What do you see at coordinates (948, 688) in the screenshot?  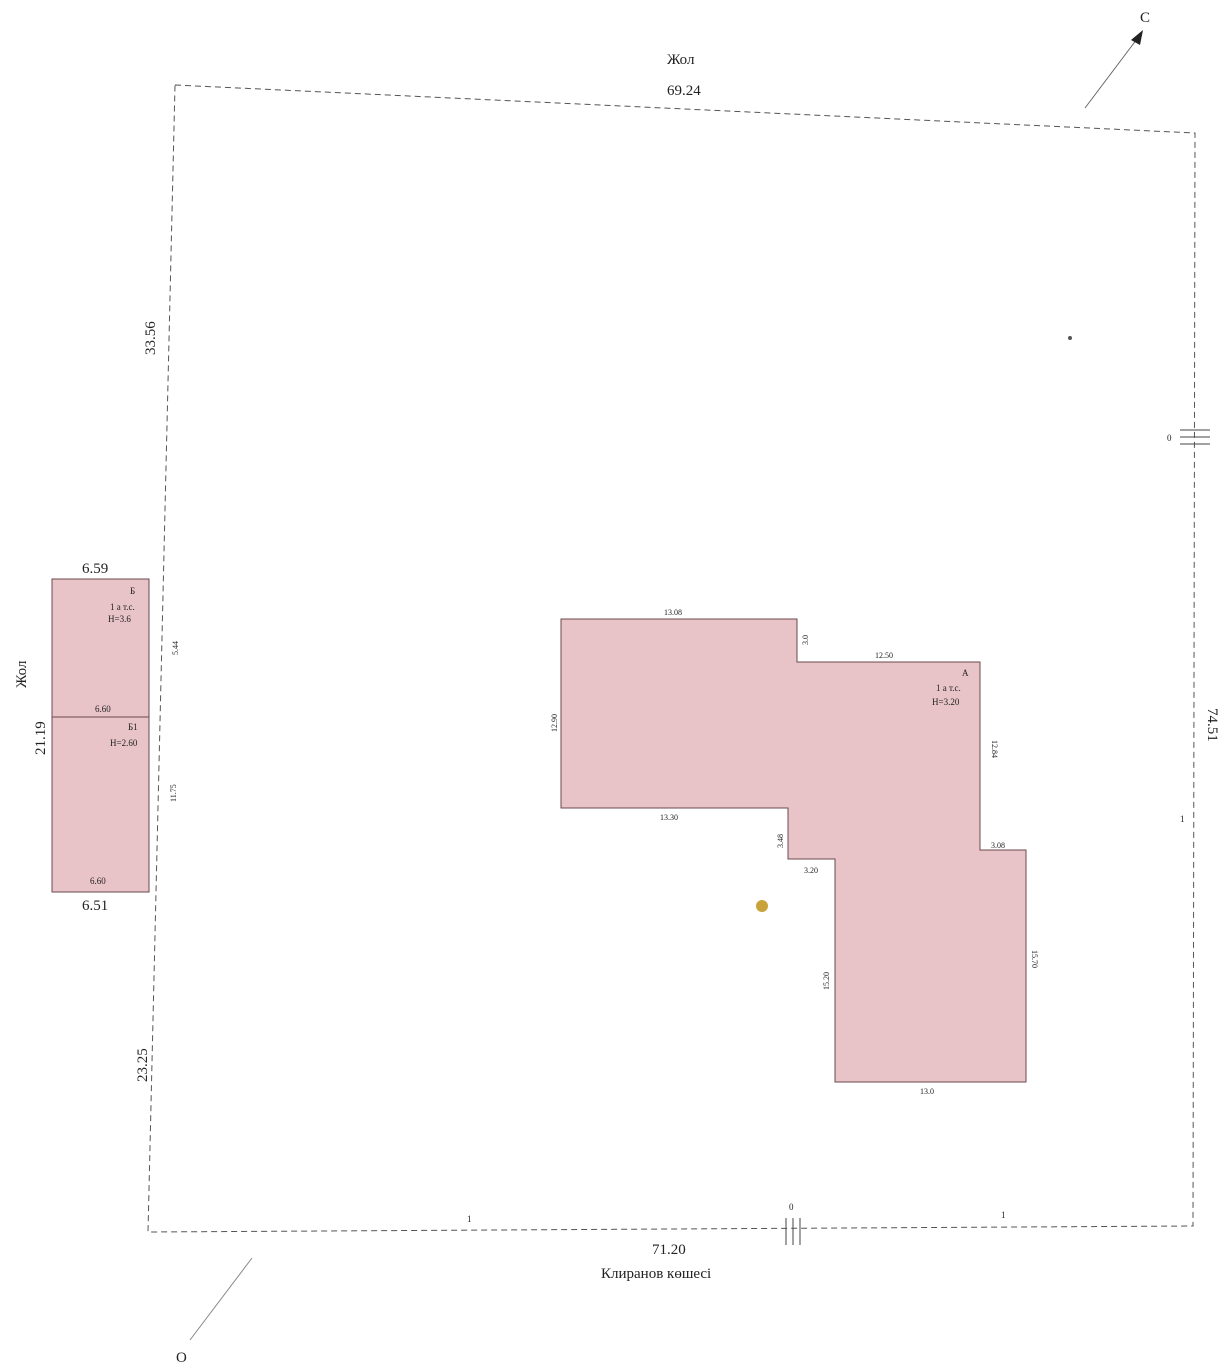 I see `building-a-desc: 1 а т.с.` at bounding box center [948, 688].